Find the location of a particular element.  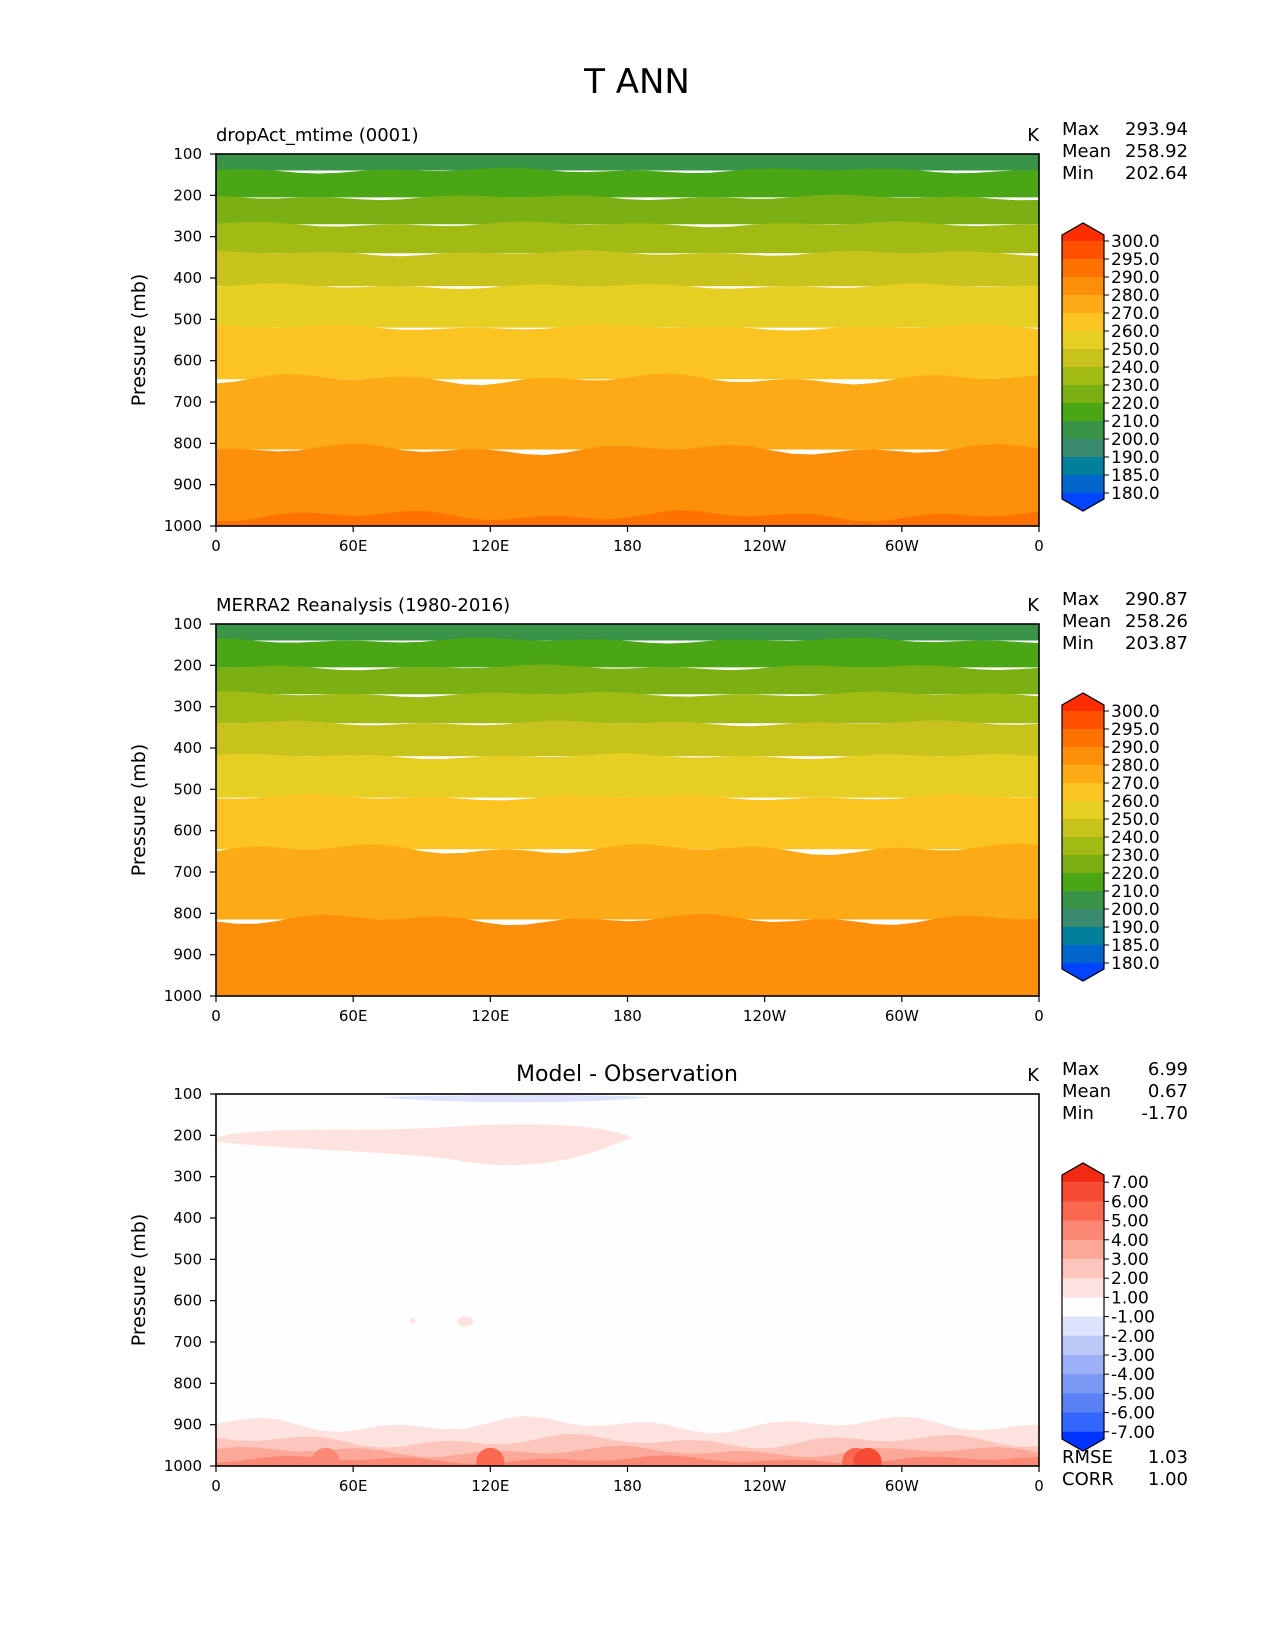

diff-background is located at coordinates (627, 1280).